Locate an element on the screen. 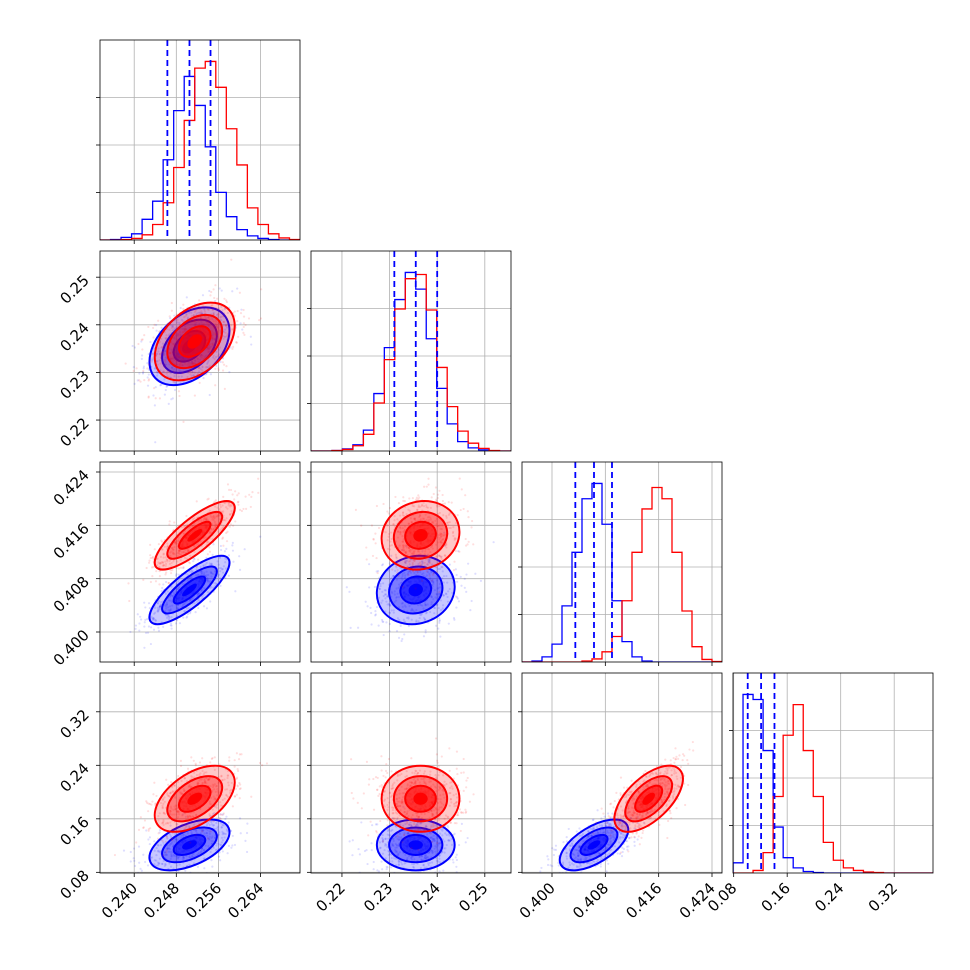  panel-content is located at coordinates (191, 817).